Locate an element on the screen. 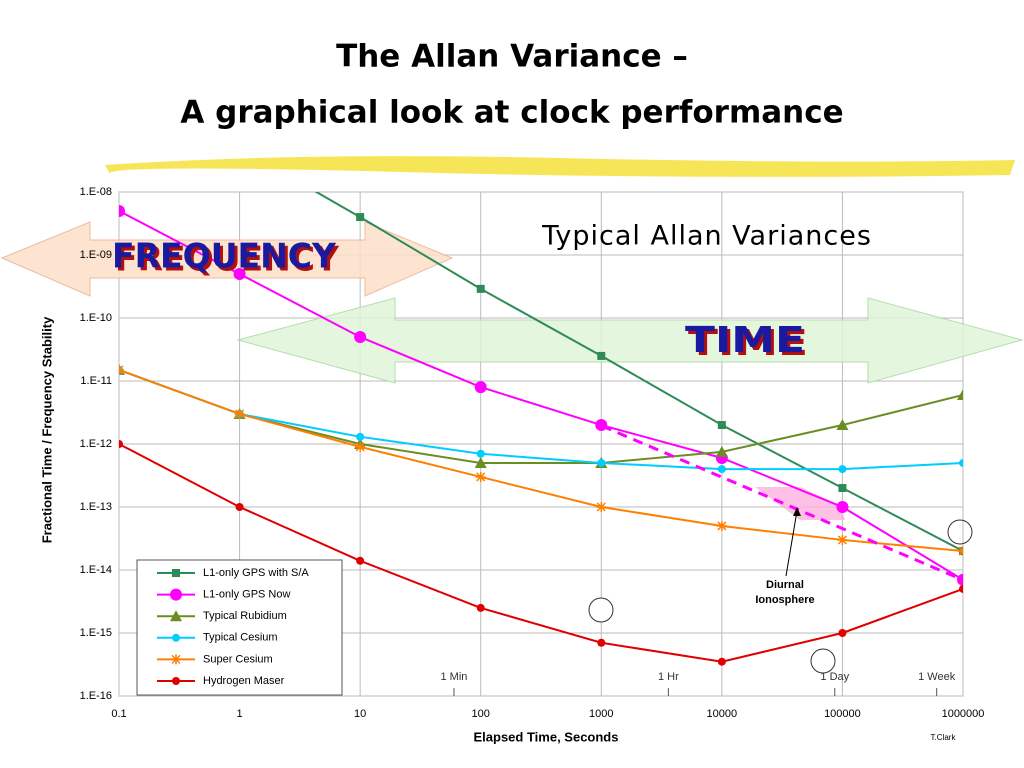  credit: T.Clark is located at coordinates (944, 737).